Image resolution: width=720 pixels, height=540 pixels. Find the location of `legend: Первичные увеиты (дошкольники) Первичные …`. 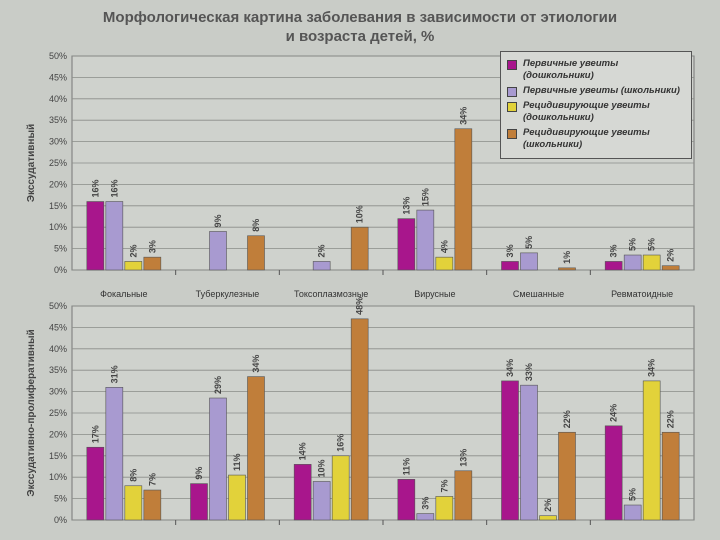

legend: Первичные увеиты (дошкольники) Первичные … is located at coordinates (596, 105).